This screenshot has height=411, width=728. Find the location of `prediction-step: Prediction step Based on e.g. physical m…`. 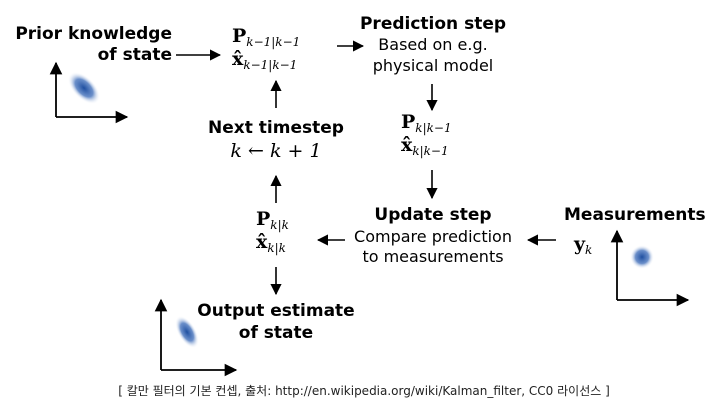

prediction-step: Prediction step Based on e.g. physical m… is located at coordinates (433, 44).